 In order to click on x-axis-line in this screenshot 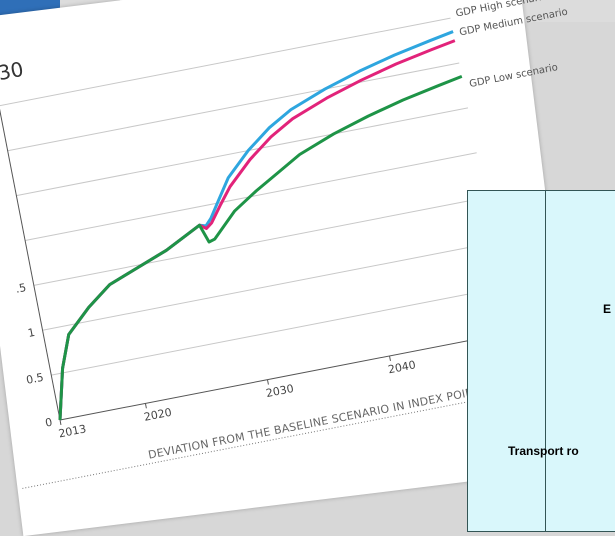, I will do `click(285, 376)`.